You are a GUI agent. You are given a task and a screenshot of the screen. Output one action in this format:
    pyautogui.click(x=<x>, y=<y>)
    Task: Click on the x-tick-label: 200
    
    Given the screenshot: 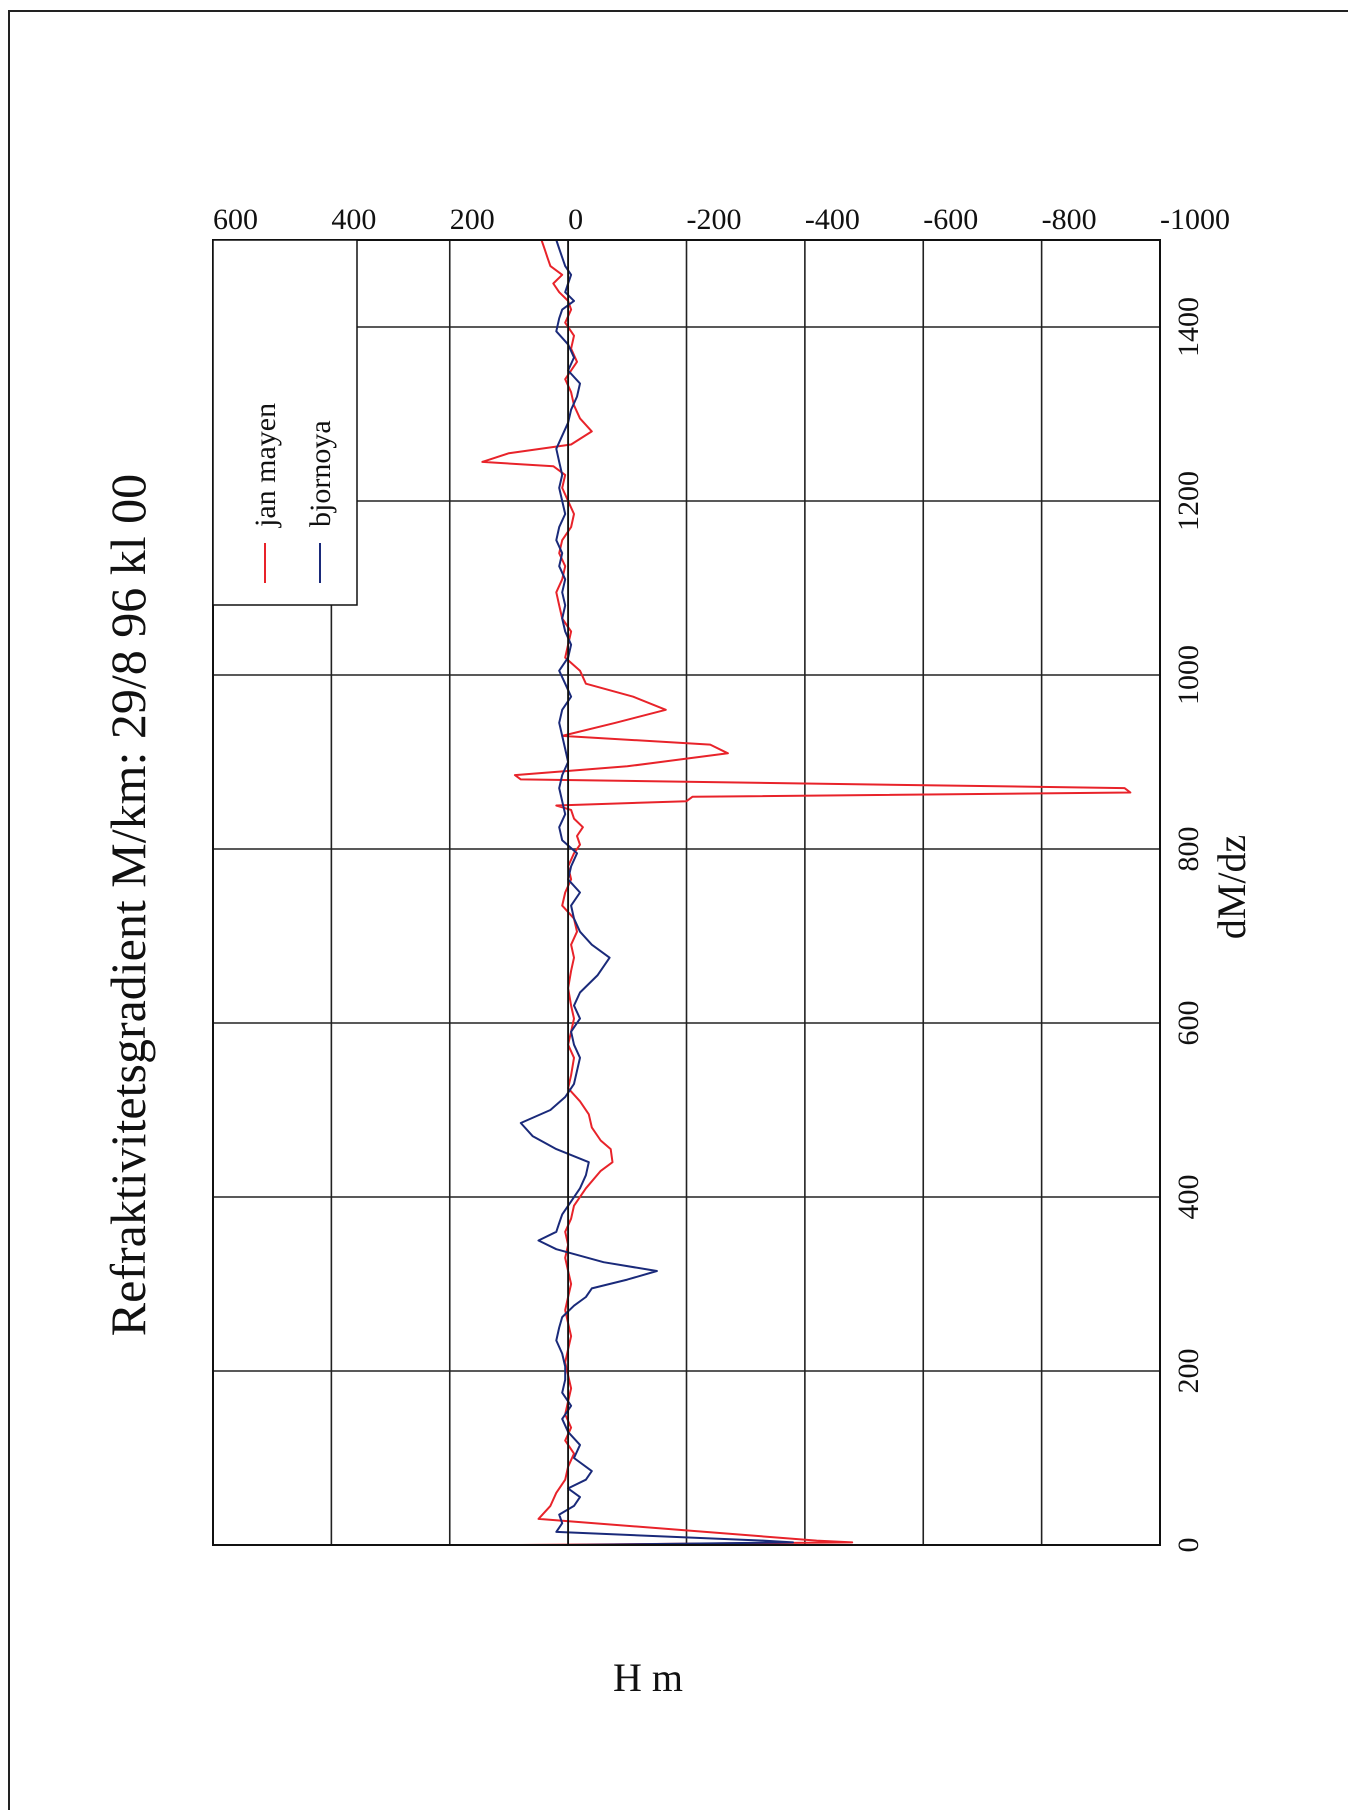 What is the action you would take?
    pyautogui.click(x=472, y=219)
    